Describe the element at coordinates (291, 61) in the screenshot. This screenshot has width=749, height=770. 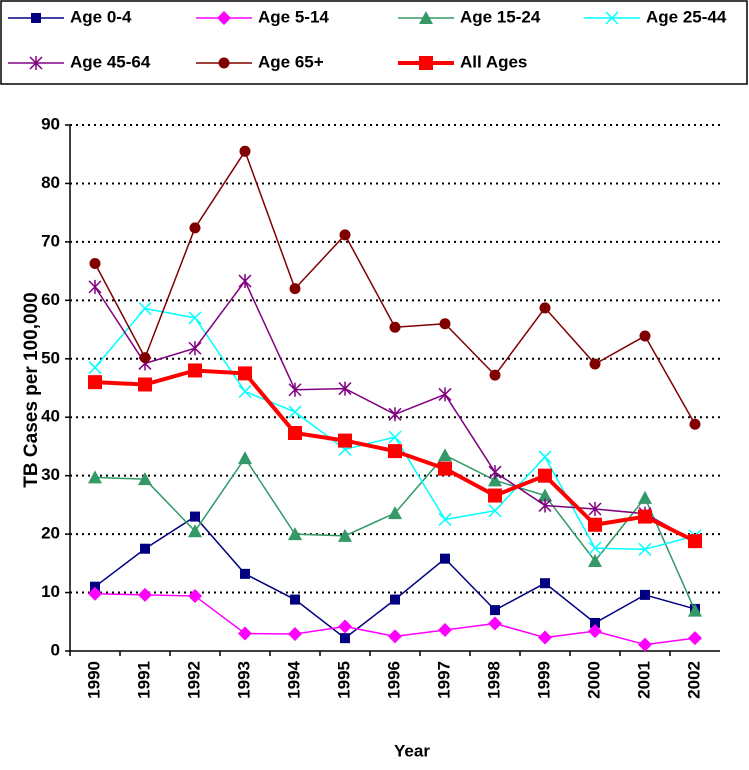
I see `legend-label: Age 65+` at that location.